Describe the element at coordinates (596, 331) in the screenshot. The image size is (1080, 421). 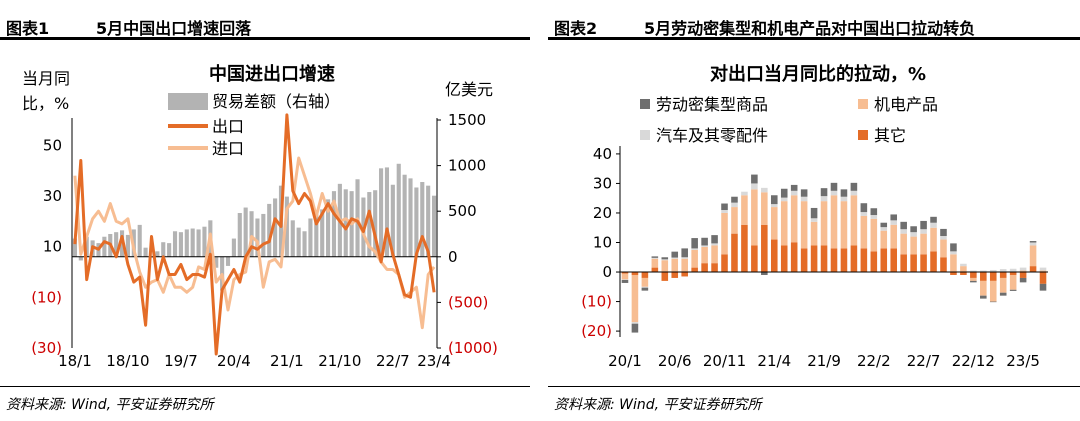
I see `y-tick-label: (20)` at that location.